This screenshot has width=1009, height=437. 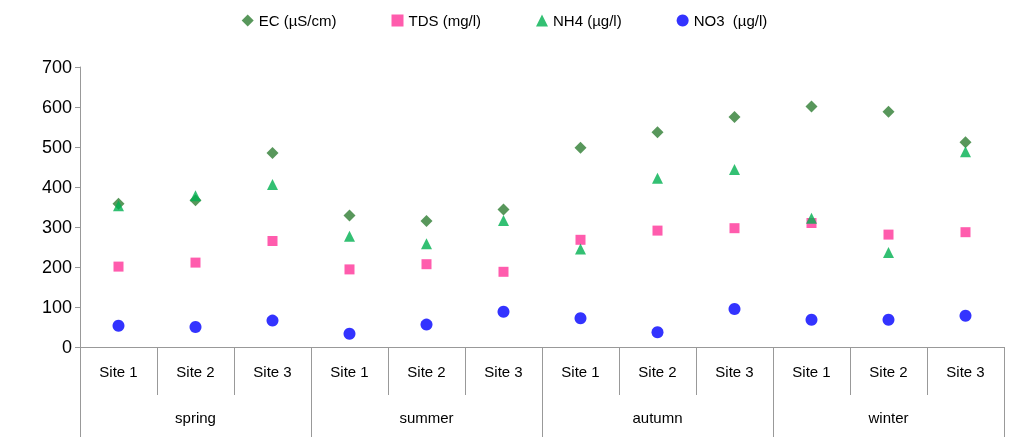 I want to click on y-tick-label: 600, so click(x=56, y=107).